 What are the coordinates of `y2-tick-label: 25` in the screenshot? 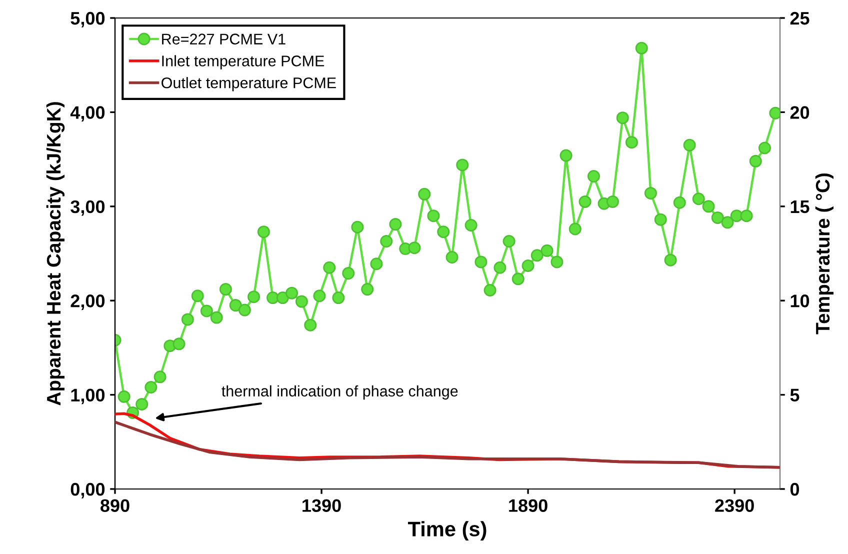 It's located at (800, 18).